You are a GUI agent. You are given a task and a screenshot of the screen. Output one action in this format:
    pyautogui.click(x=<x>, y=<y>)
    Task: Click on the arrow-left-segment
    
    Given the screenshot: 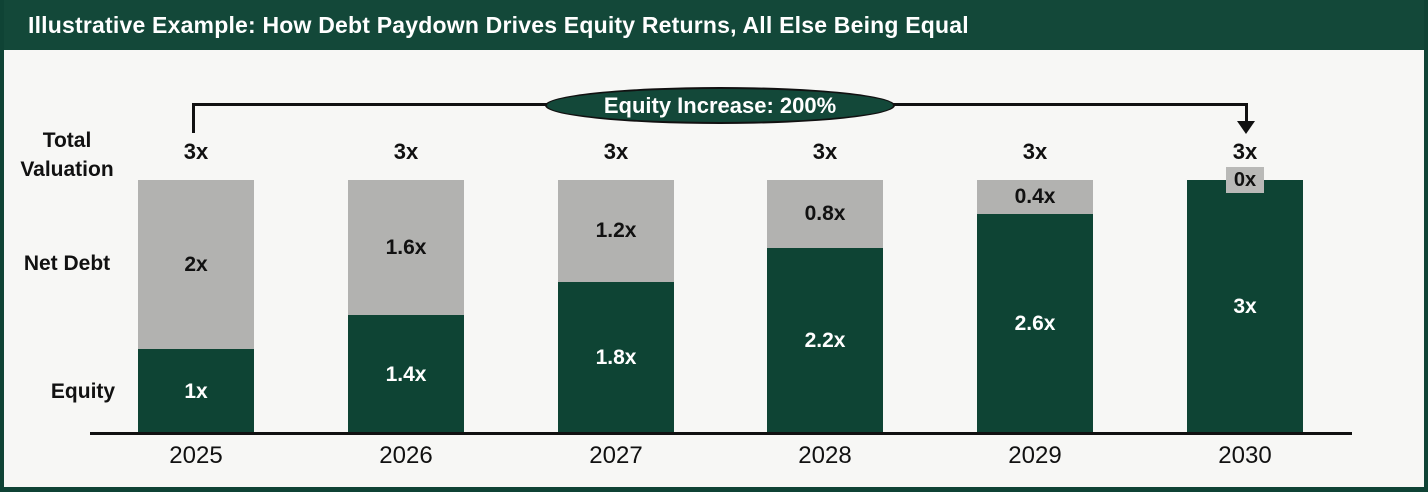 What is the action you would take?
    pyautogui.click(x=193, y=118)
    